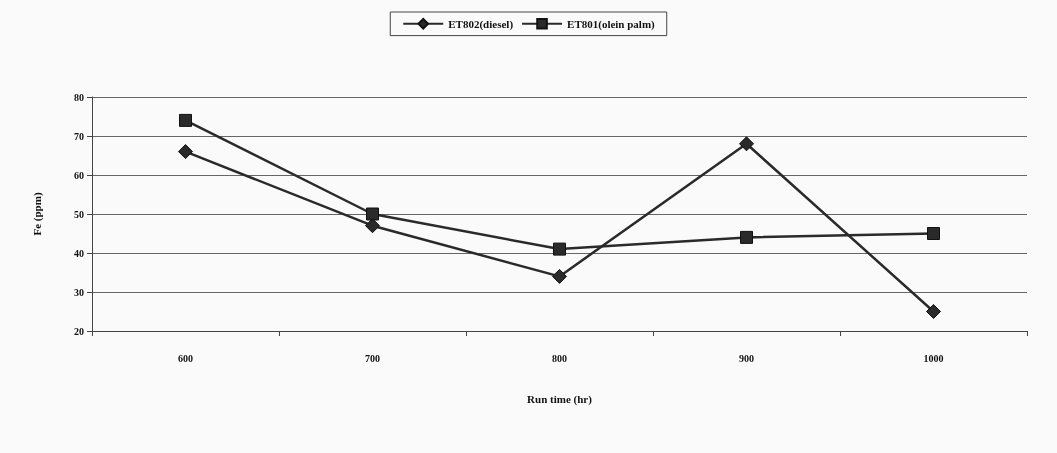  Describe the element at coordinates (372, 358) in the screenshot. I see `x-tick-label: 700` at that location.